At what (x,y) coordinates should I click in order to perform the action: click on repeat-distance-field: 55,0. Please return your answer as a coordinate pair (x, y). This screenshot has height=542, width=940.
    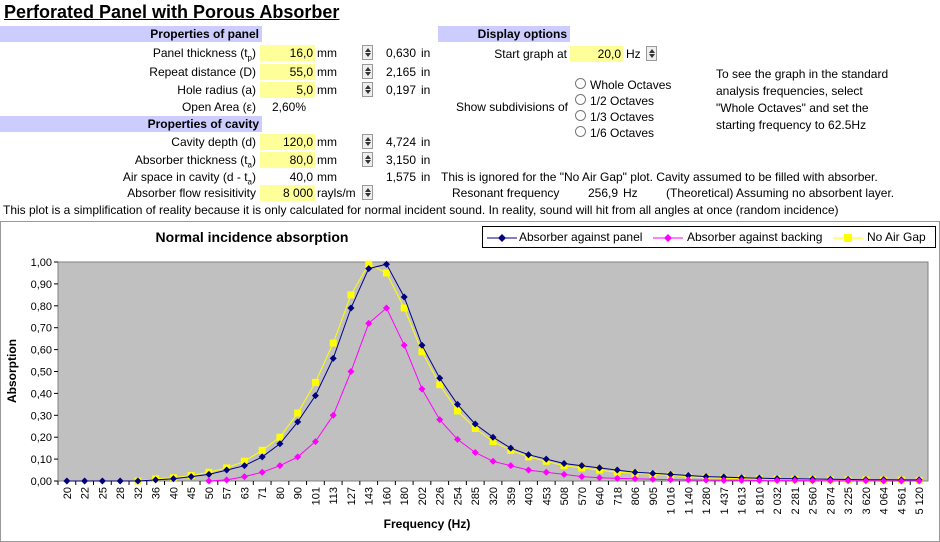
    Looking at the image, I should click on (287, 72).